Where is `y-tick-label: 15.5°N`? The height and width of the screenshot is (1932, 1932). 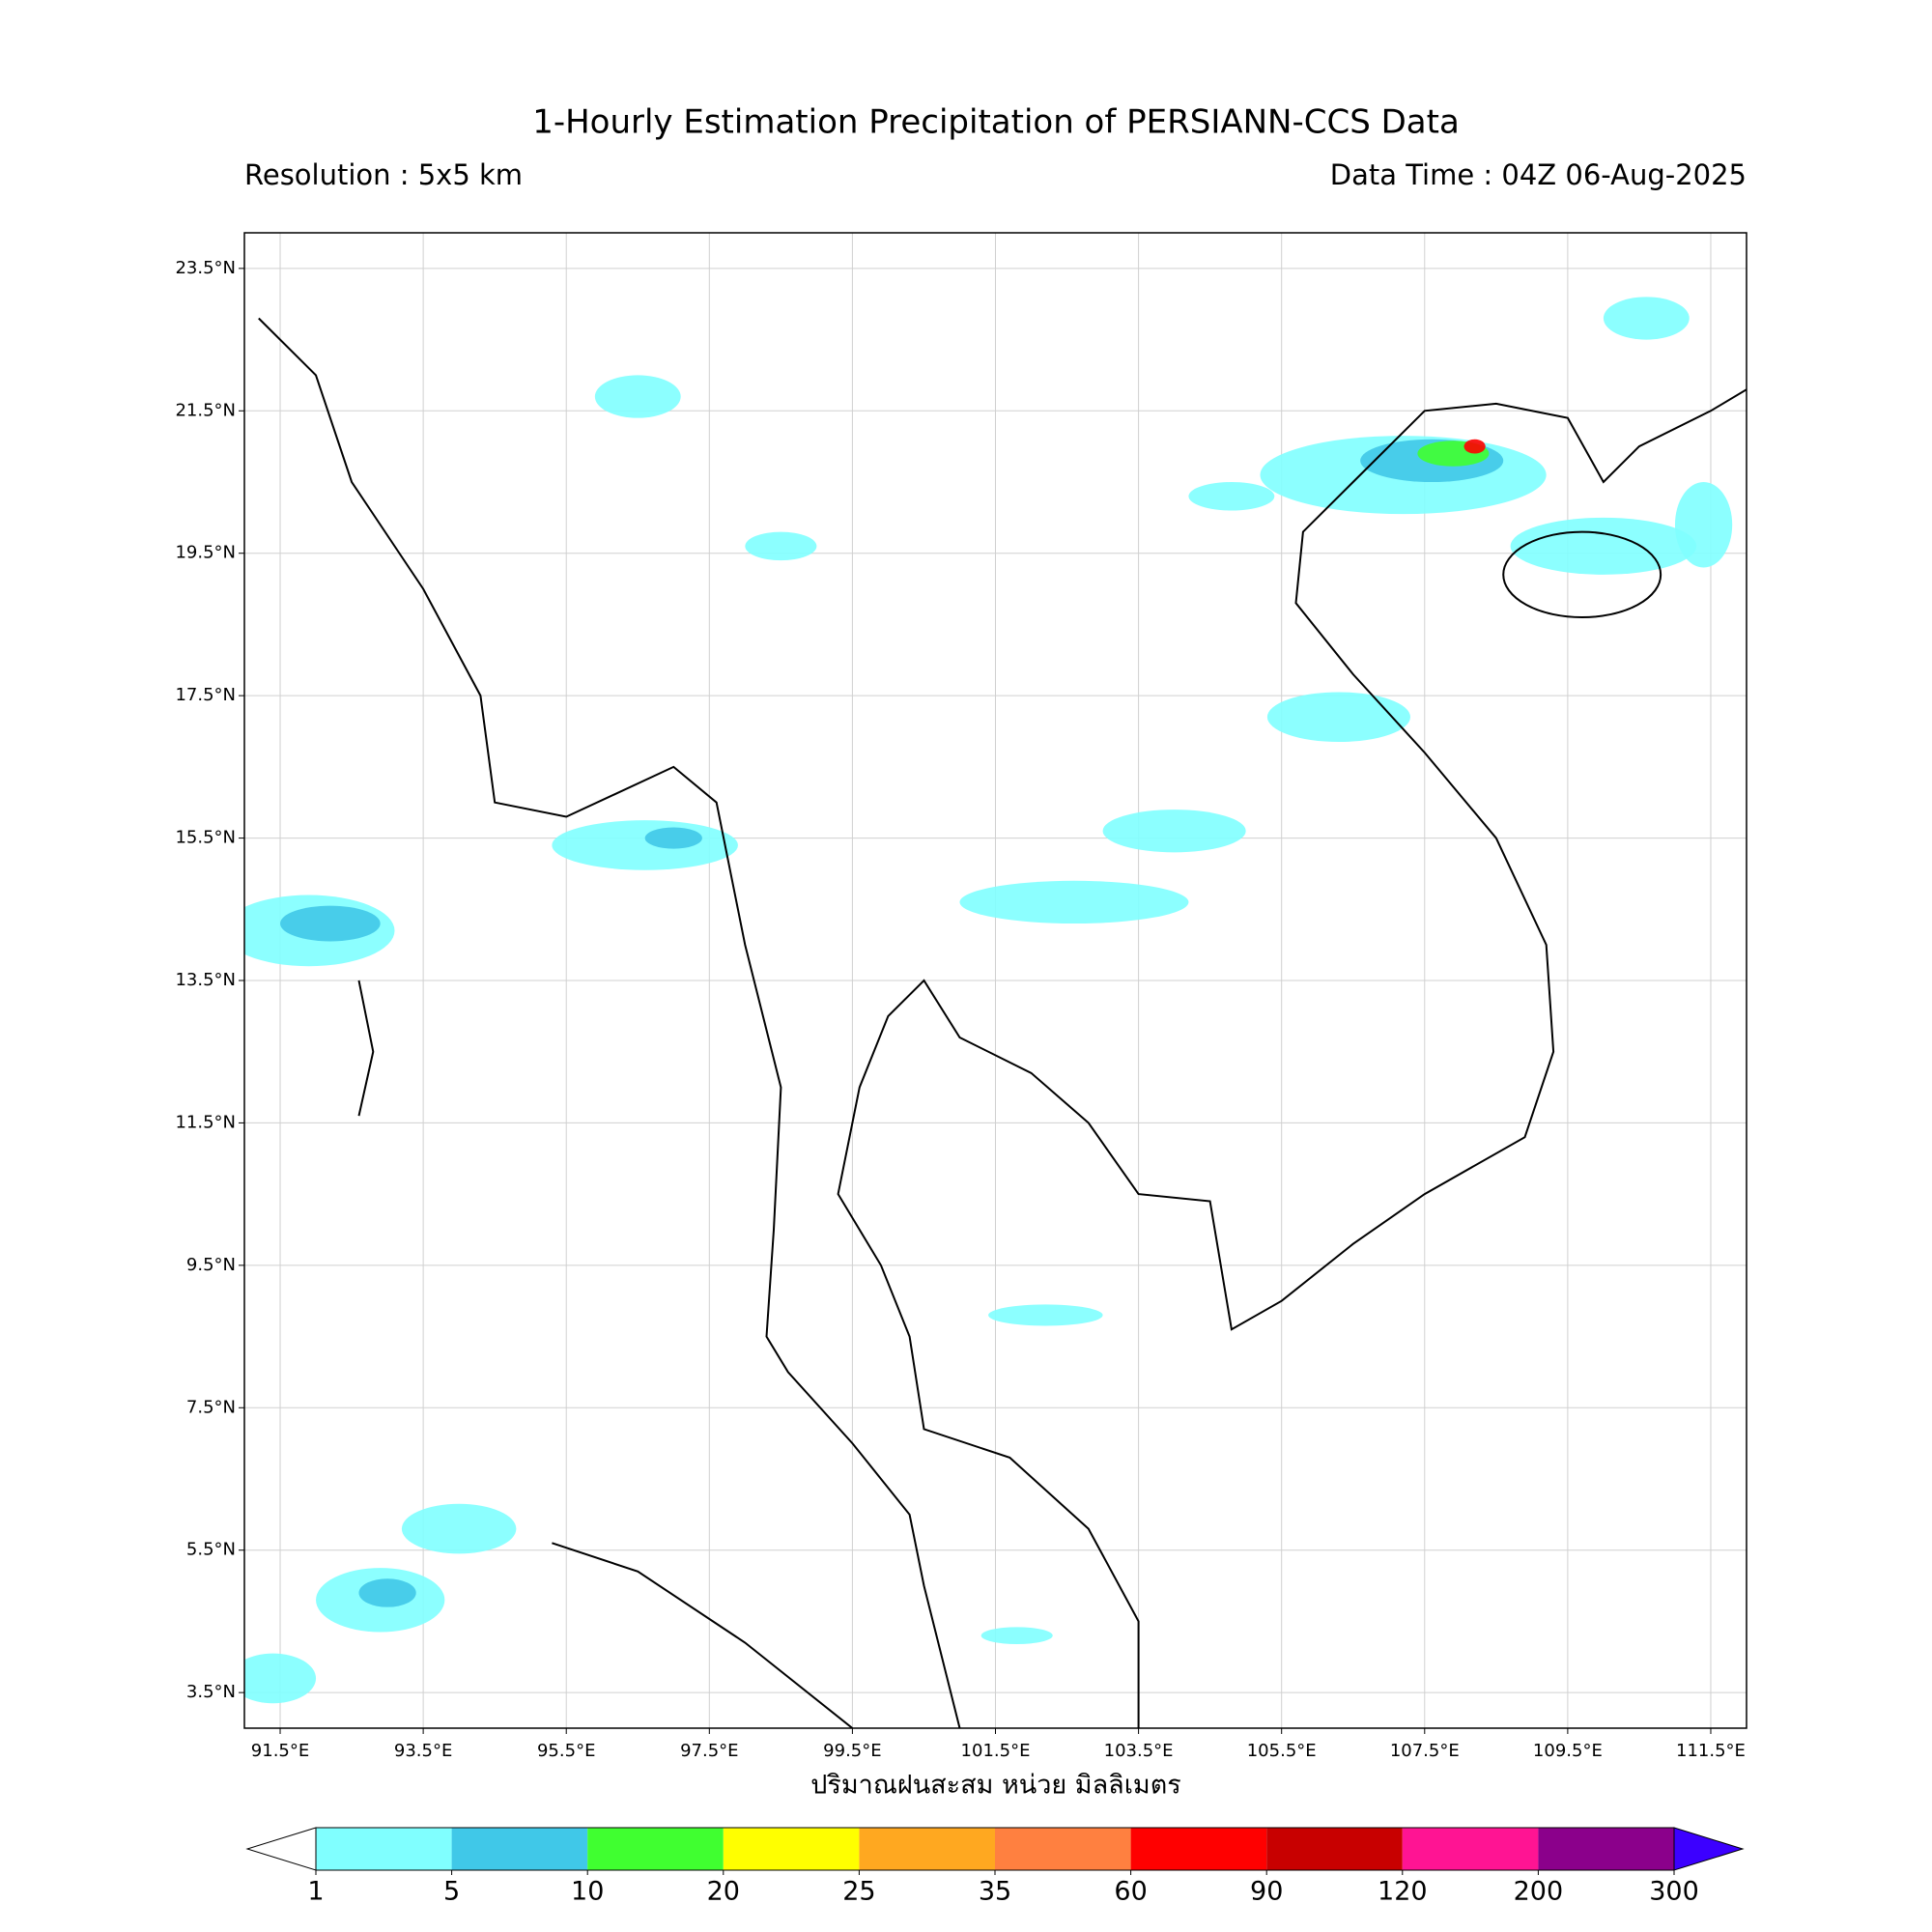 y-tick-label: 15.5°N is located at coordinates (205, 838).